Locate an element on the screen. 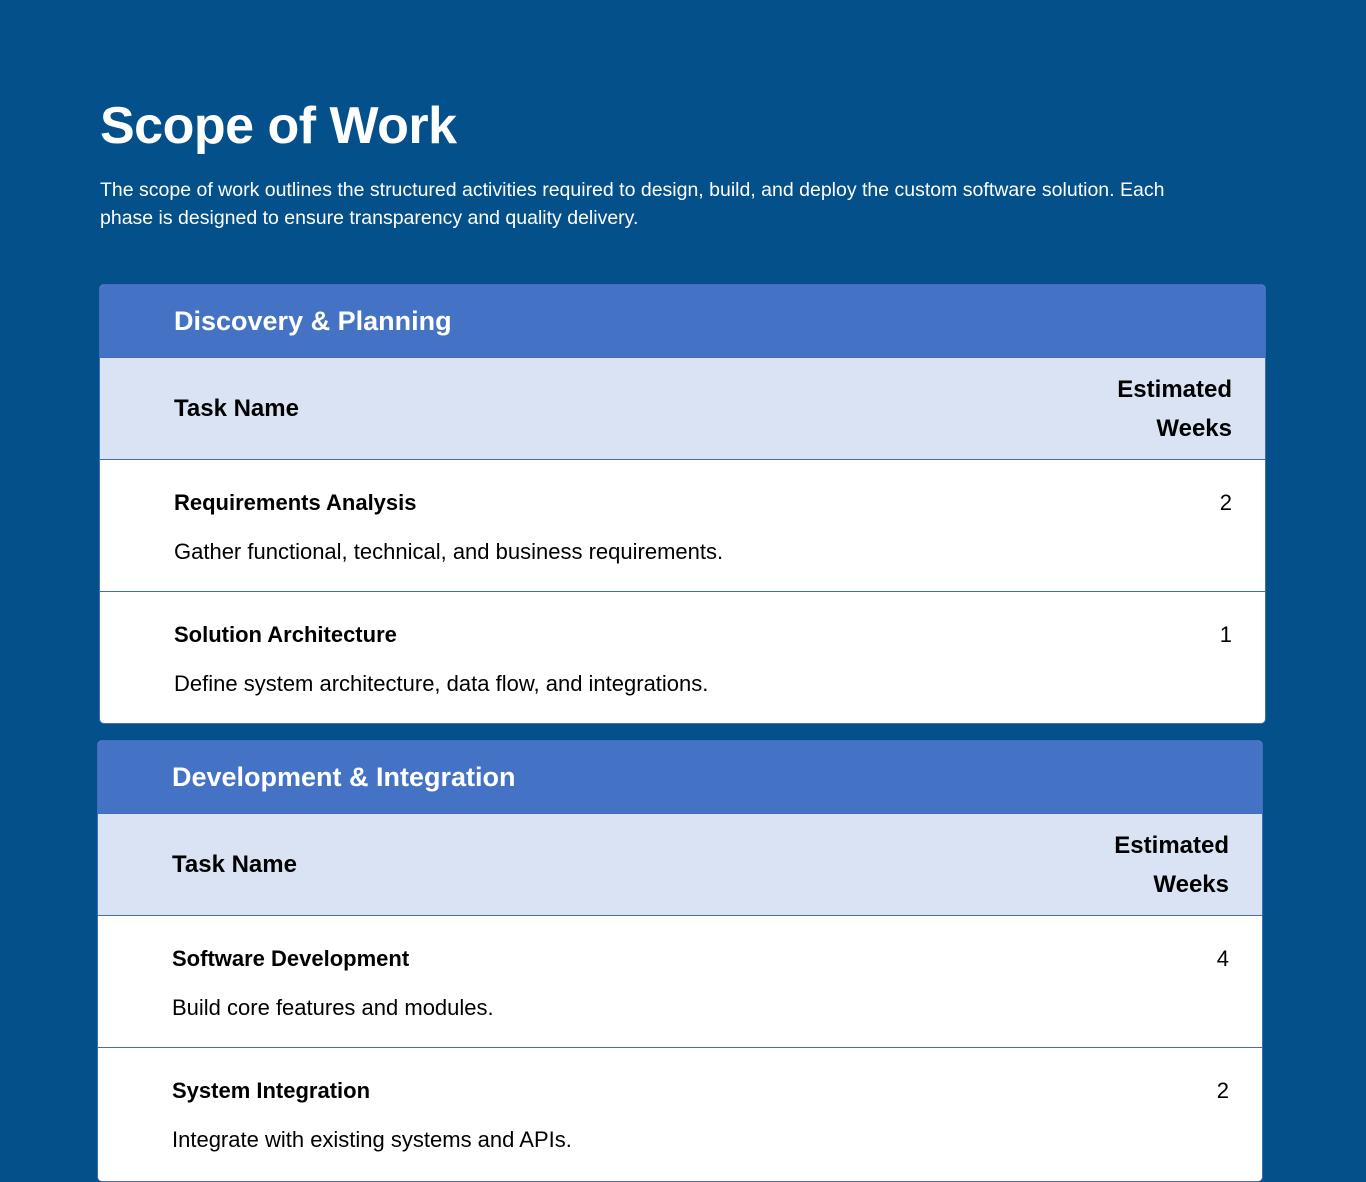 The width and height of the screenshot is (1366, 1182). task-name: System Integration is located at coordinates (271, 1090).